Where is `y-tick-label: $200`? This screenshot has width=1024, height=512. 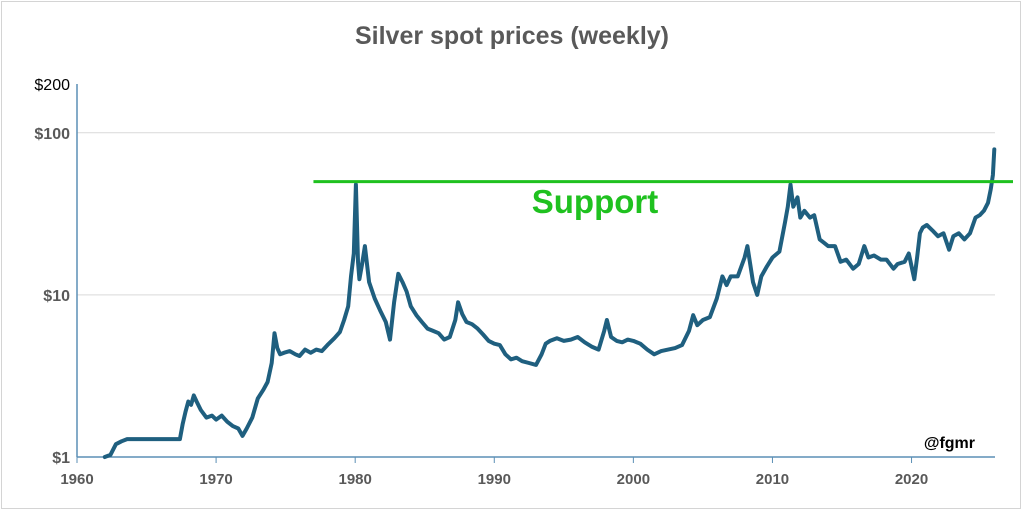
y-tick-label: $200 is located at coordinates (52, 85).